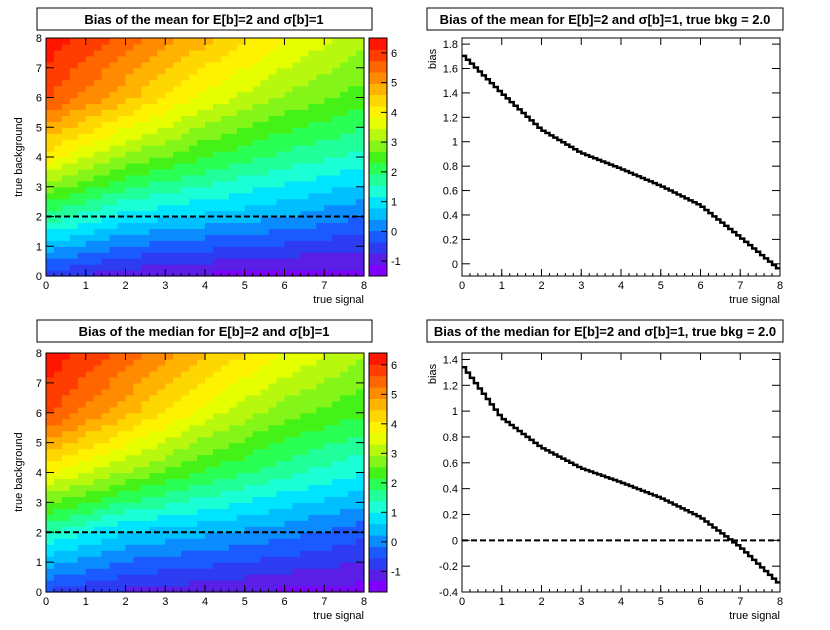  Describe the element at coordinates (394, 113) in the screenshot. I see `color-scale-label: 4` at that location.